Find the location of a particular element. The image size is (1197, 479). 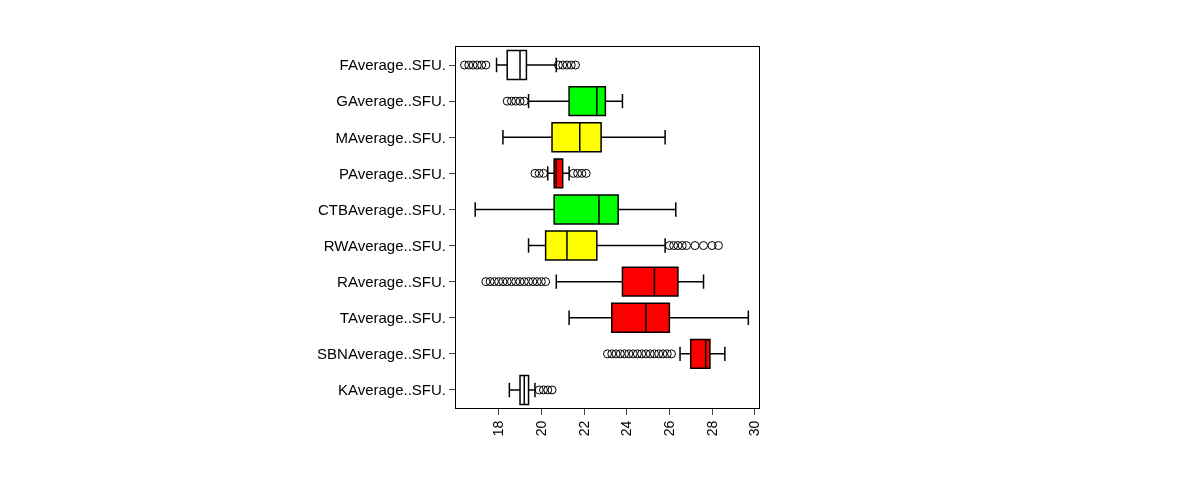

x-tick-label: 22 is located at coordinates (583, 428).